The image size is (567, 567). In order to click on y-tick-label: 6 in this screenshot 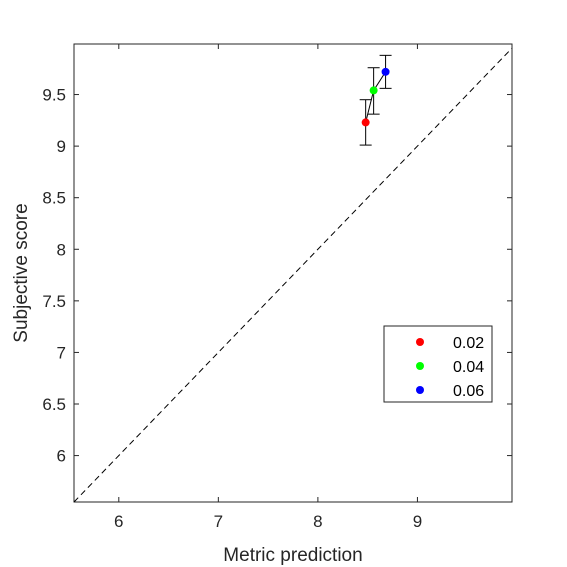, I will do `click(61, 456)`.